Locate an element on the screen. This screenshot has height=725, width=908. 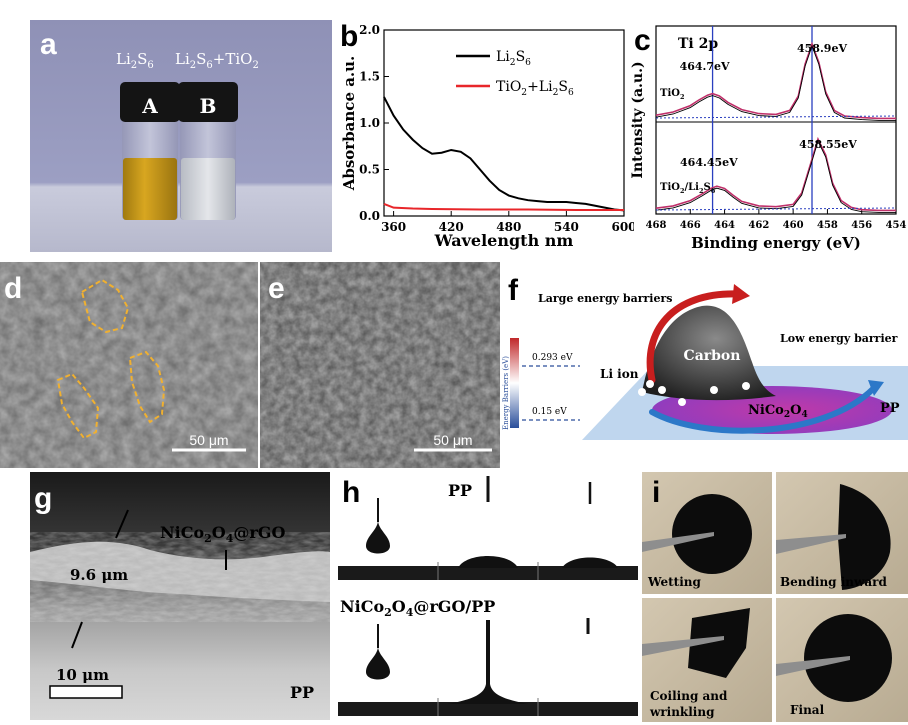
large-barrier-arrowhead is located at coordinates (741, 294).